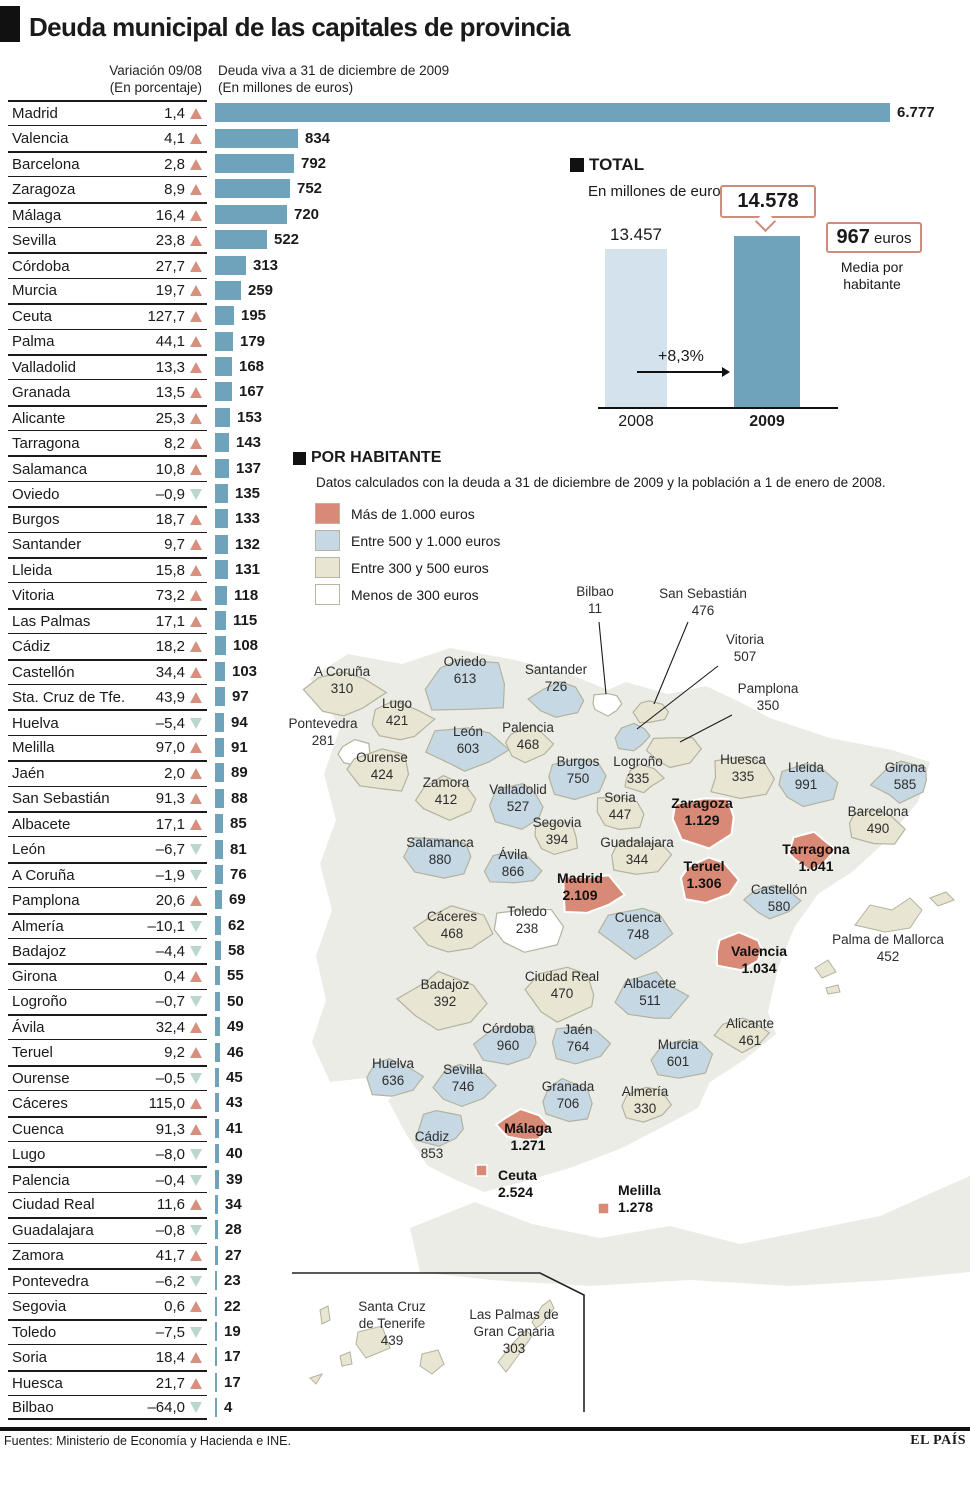 This screenshot has height=1488, width=970. I want to click on variation-value: 91,3, so click(170, 799).